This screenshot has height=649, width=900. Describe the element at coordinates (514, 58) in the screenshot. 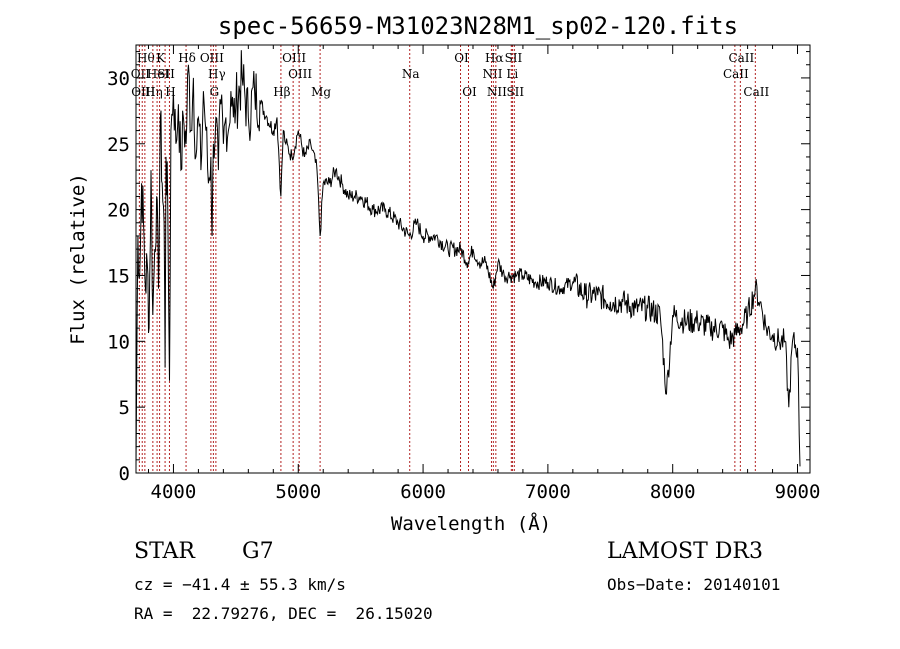

I see `line-marker-label-23: SII` at that location.